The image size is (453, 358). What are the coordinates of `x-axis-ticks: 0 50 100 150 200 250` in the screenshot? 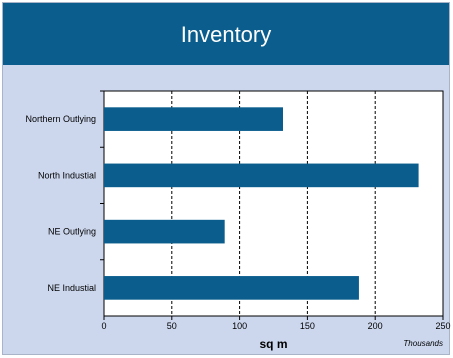 It's located at (276, 323).